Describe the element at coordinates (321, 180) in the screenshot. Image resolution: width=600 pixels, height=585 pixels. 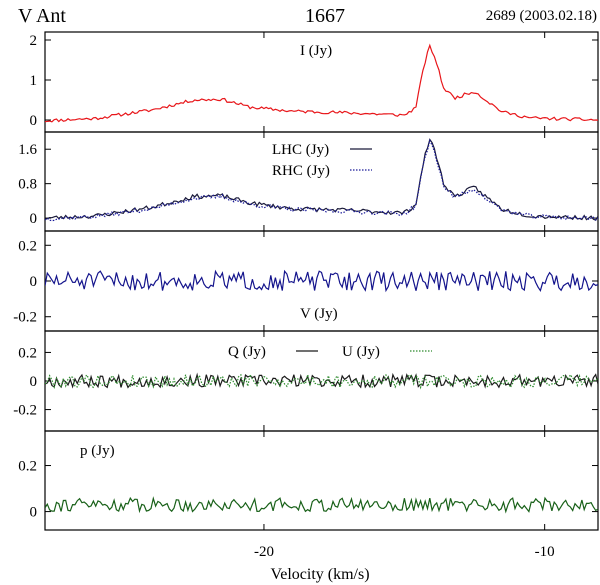
I see `series-line-rhc` at that location.